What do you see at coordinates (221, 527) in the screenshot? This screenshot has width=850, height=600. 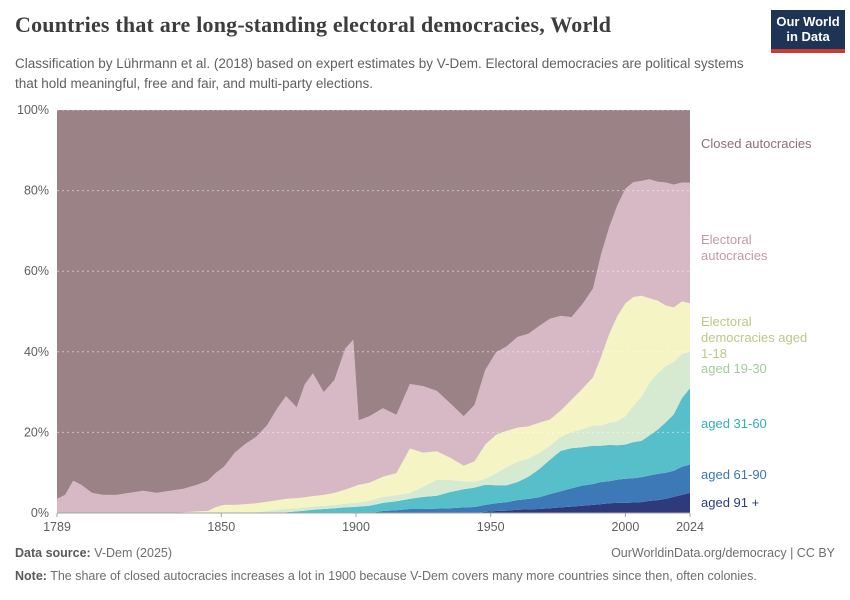 I see `x-axis-label-1850: 1850` at bounding box center [221, 527].